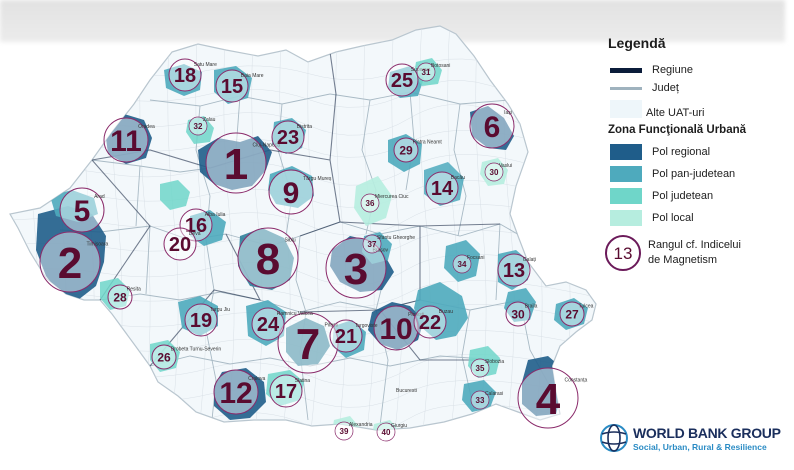 Image resolution: width=794 pixels, height=470 pixels. I want to click on zone-vaslui, so click(494, 172).